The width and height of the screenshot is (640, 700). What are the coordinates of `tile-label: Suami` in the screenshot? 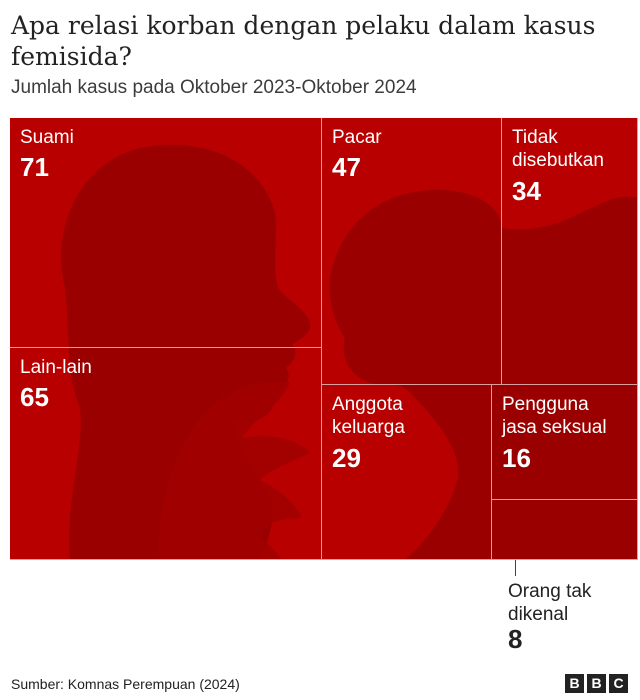 It's located at (47, 137).